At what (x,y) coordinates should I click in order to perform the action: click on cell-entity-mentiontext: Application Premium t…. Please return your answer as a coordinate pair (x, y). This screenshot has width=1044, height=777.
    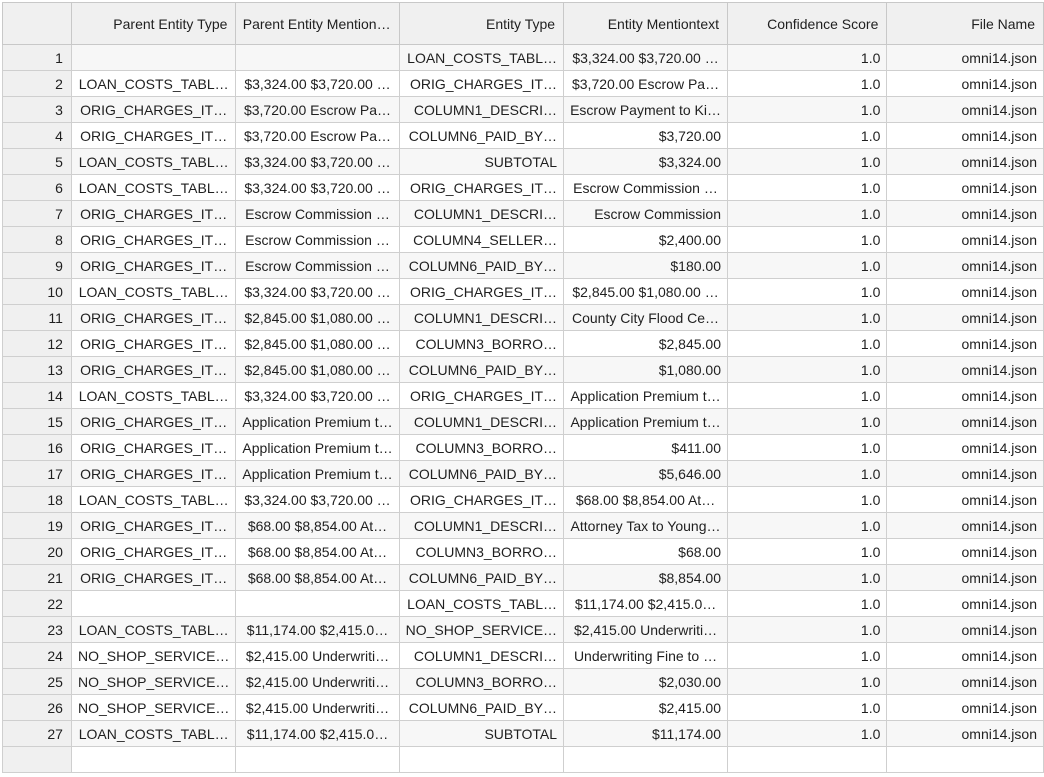
    Looking at the image, I should click on (645, 395).